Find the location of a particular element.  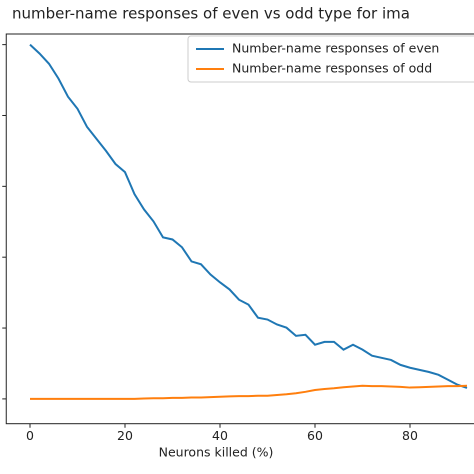

legend-label: Number-name responses of even is located at coordinates (335, 48).